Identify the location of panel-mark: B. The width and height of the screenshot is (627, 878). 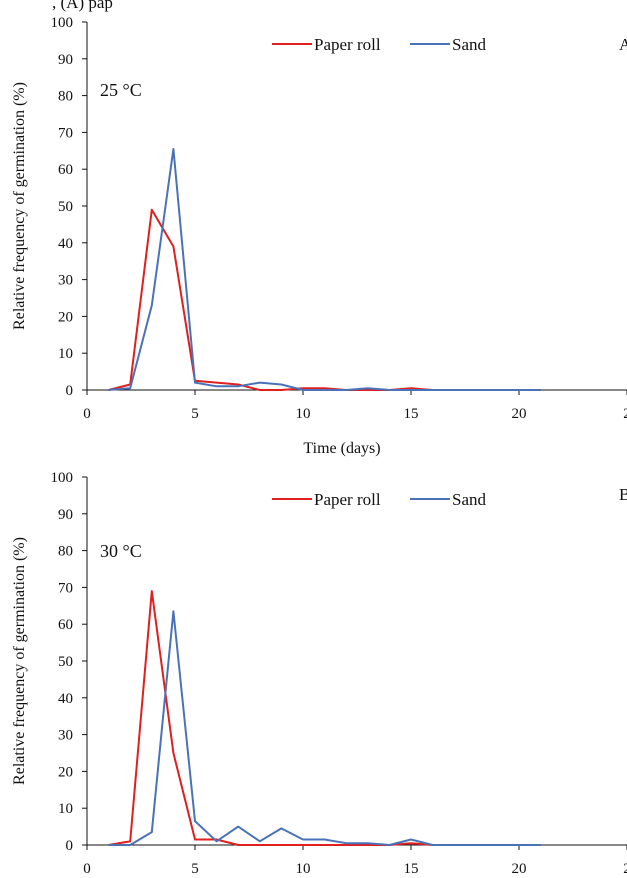
(623, 494).